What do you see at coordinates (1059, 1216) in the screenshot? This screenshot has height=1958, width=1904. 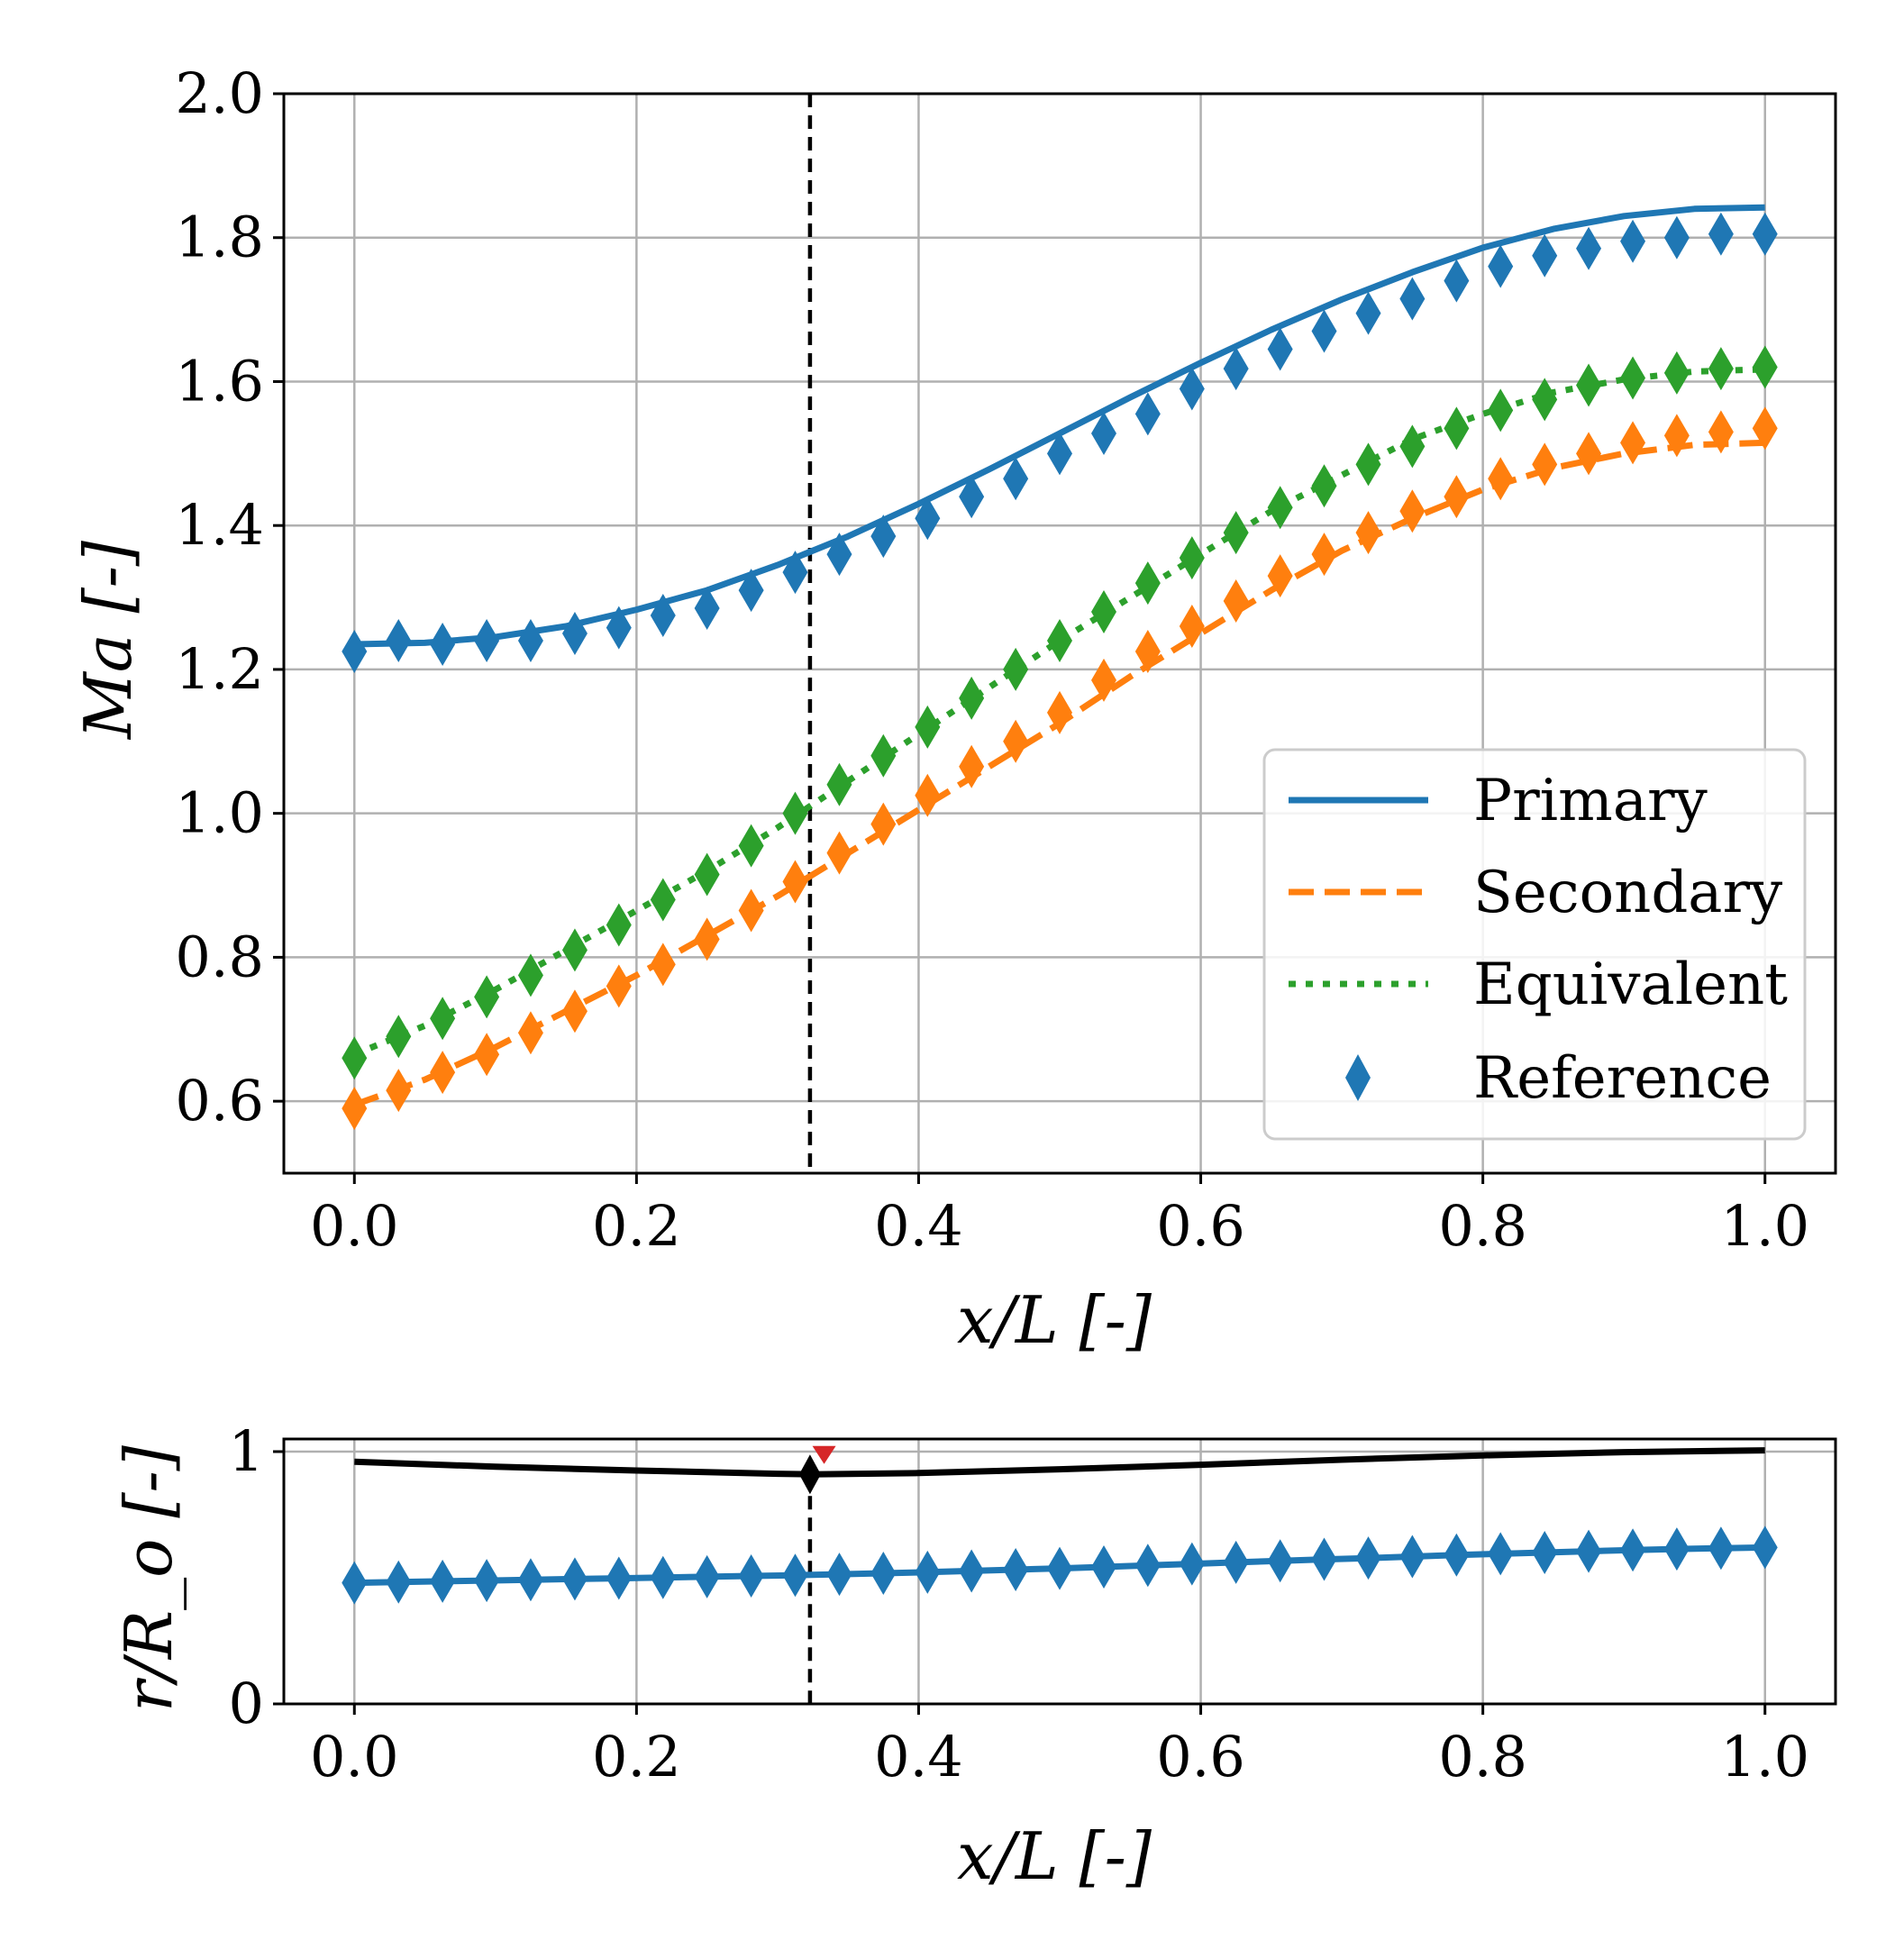 I see `top-x-ticks: 0.0 0.2 0.4 0.6 0.8 1.0` at bounding box center [1059, 1216].